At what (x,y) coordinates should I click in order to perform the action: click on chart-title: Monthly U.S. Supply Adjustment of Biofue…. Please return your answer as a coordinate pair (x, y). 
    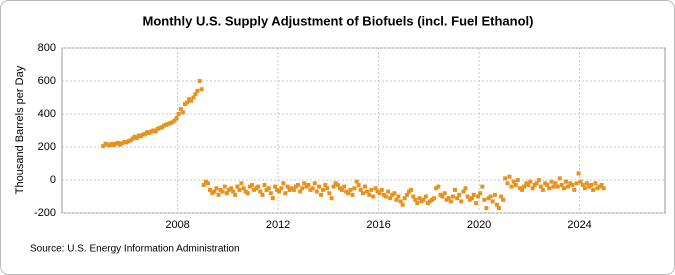
    Looking at the image, I should click on (338, 20).